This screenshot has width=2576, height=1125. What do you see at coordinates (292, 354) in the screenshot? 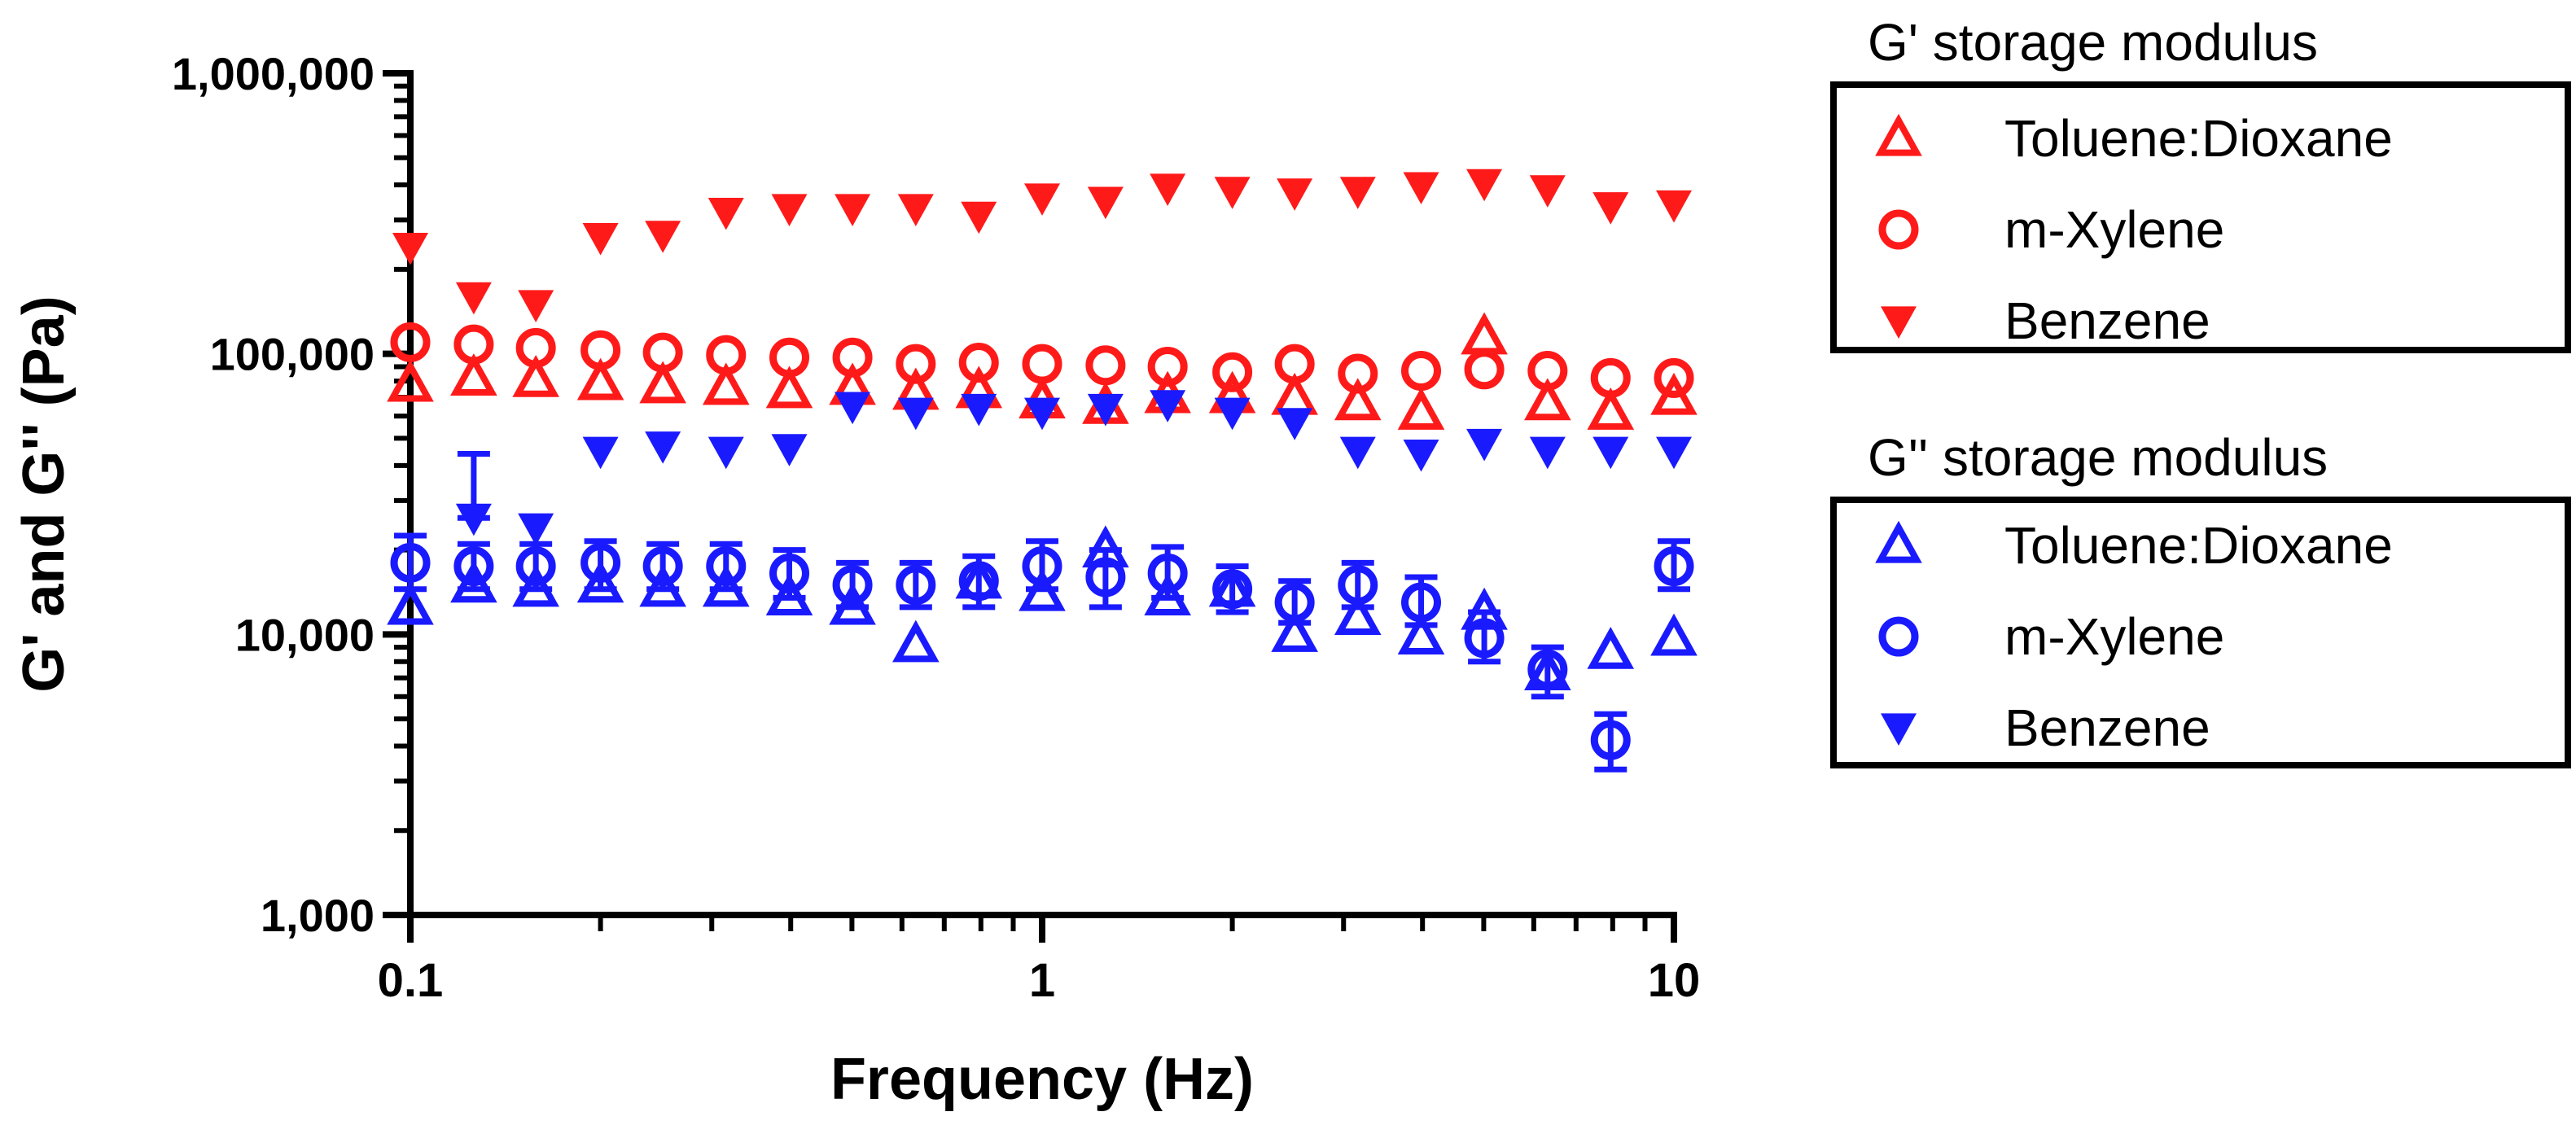
I see `y-tick-label: 100,000` at bounding box center [292, 354].